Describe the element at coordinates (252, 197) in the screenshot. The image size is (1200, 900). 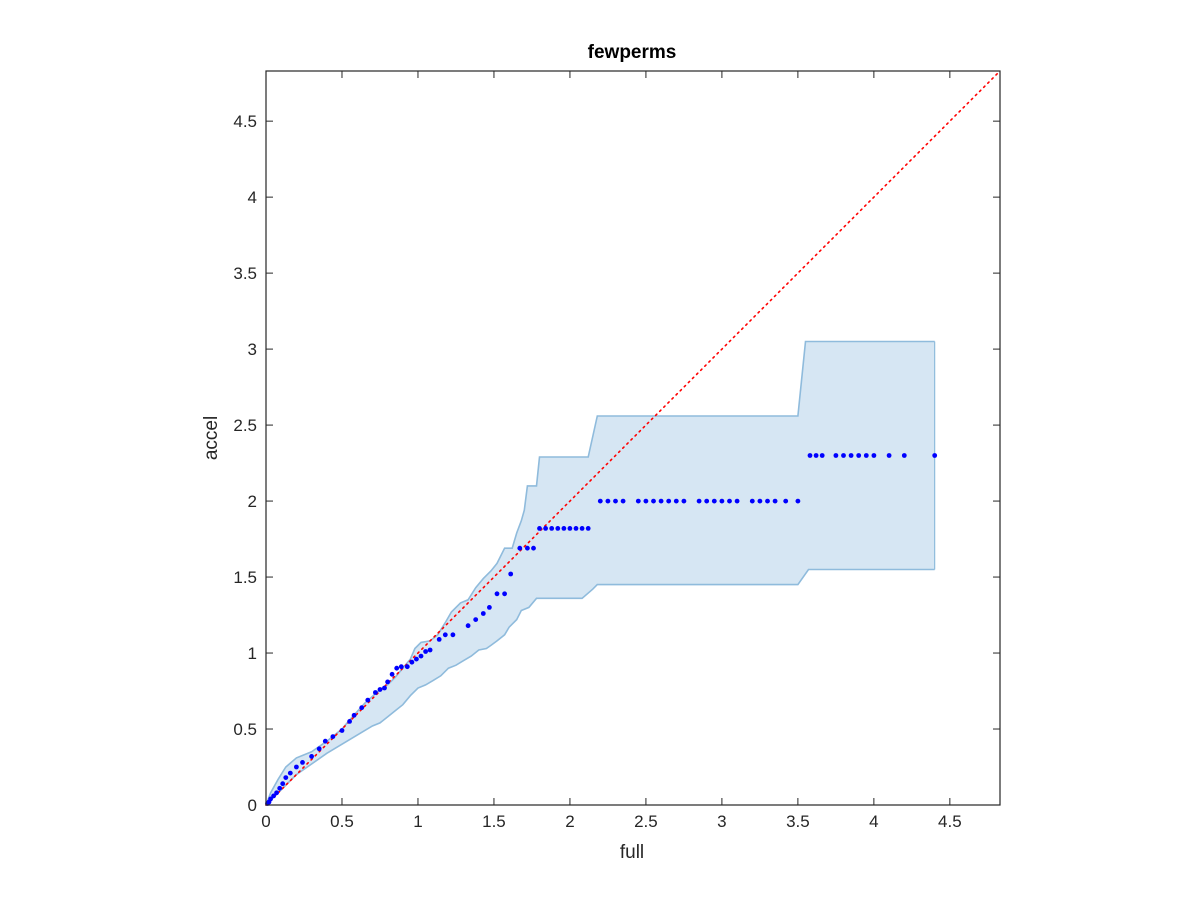
I see `y-tick-label: 4` at that location.